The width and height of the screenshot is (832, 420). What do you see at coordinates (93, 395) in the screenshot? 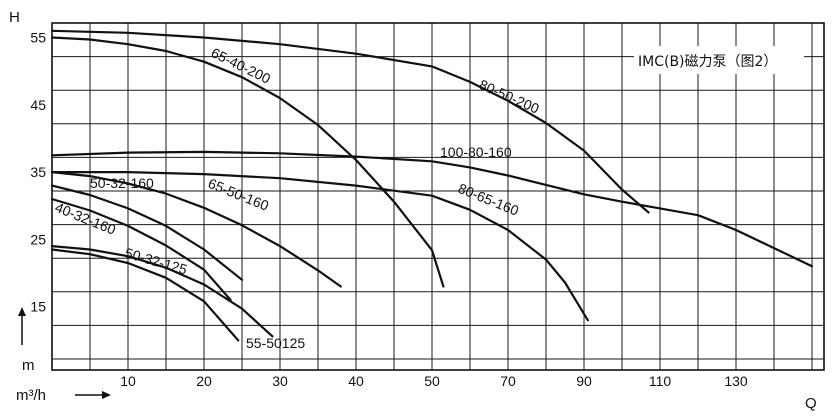
I see `x-axis-arrow-icon` at bounding box center [93, 395].